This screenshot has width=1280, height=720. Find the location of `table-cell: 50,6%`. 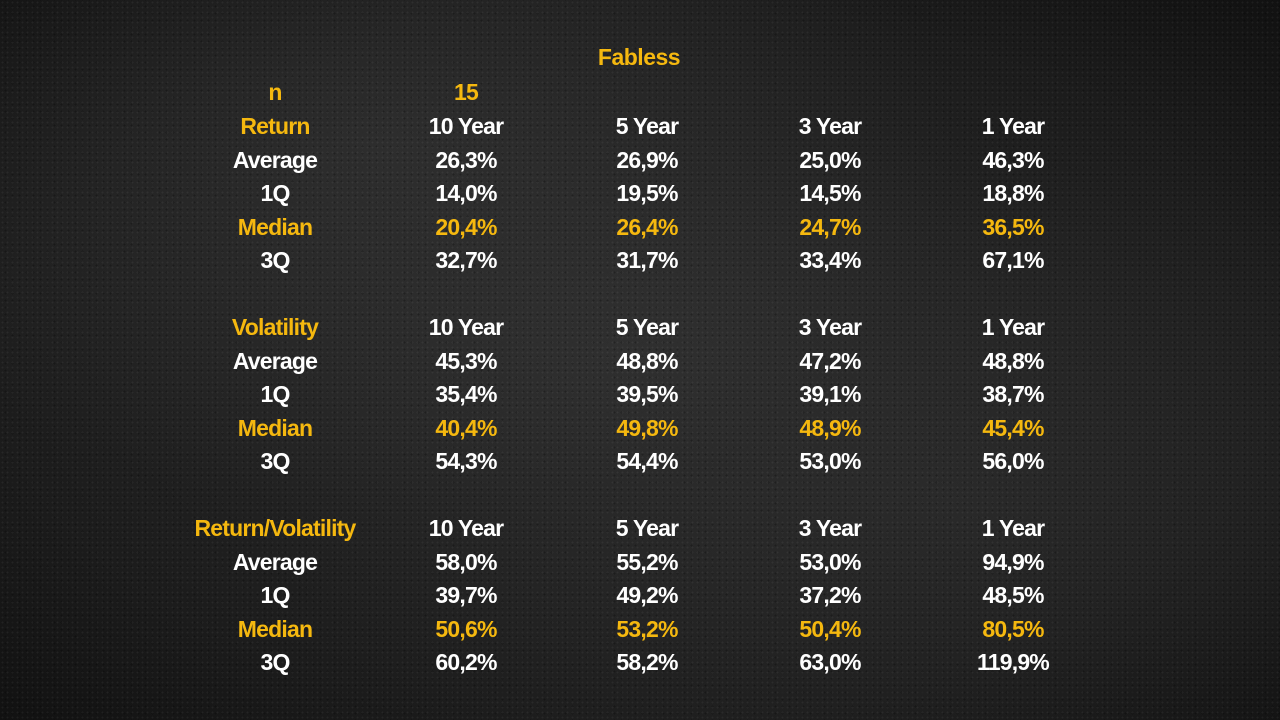

table-cell: 50,6% is located at coordinates (466, 628).